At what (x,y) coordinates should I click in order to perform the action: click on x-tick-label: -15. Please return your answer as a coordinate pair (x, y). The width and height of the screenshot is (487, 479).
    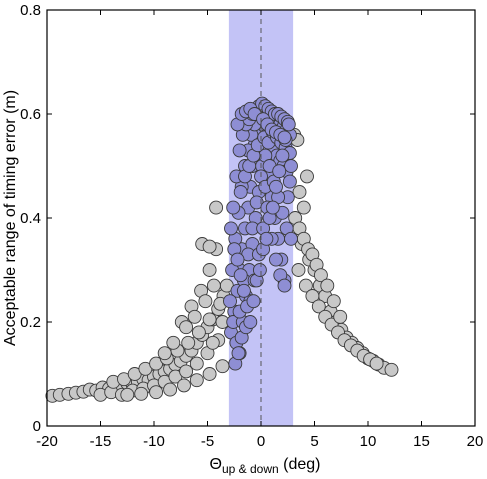
    Looking at the image, I should click on (101, 441).